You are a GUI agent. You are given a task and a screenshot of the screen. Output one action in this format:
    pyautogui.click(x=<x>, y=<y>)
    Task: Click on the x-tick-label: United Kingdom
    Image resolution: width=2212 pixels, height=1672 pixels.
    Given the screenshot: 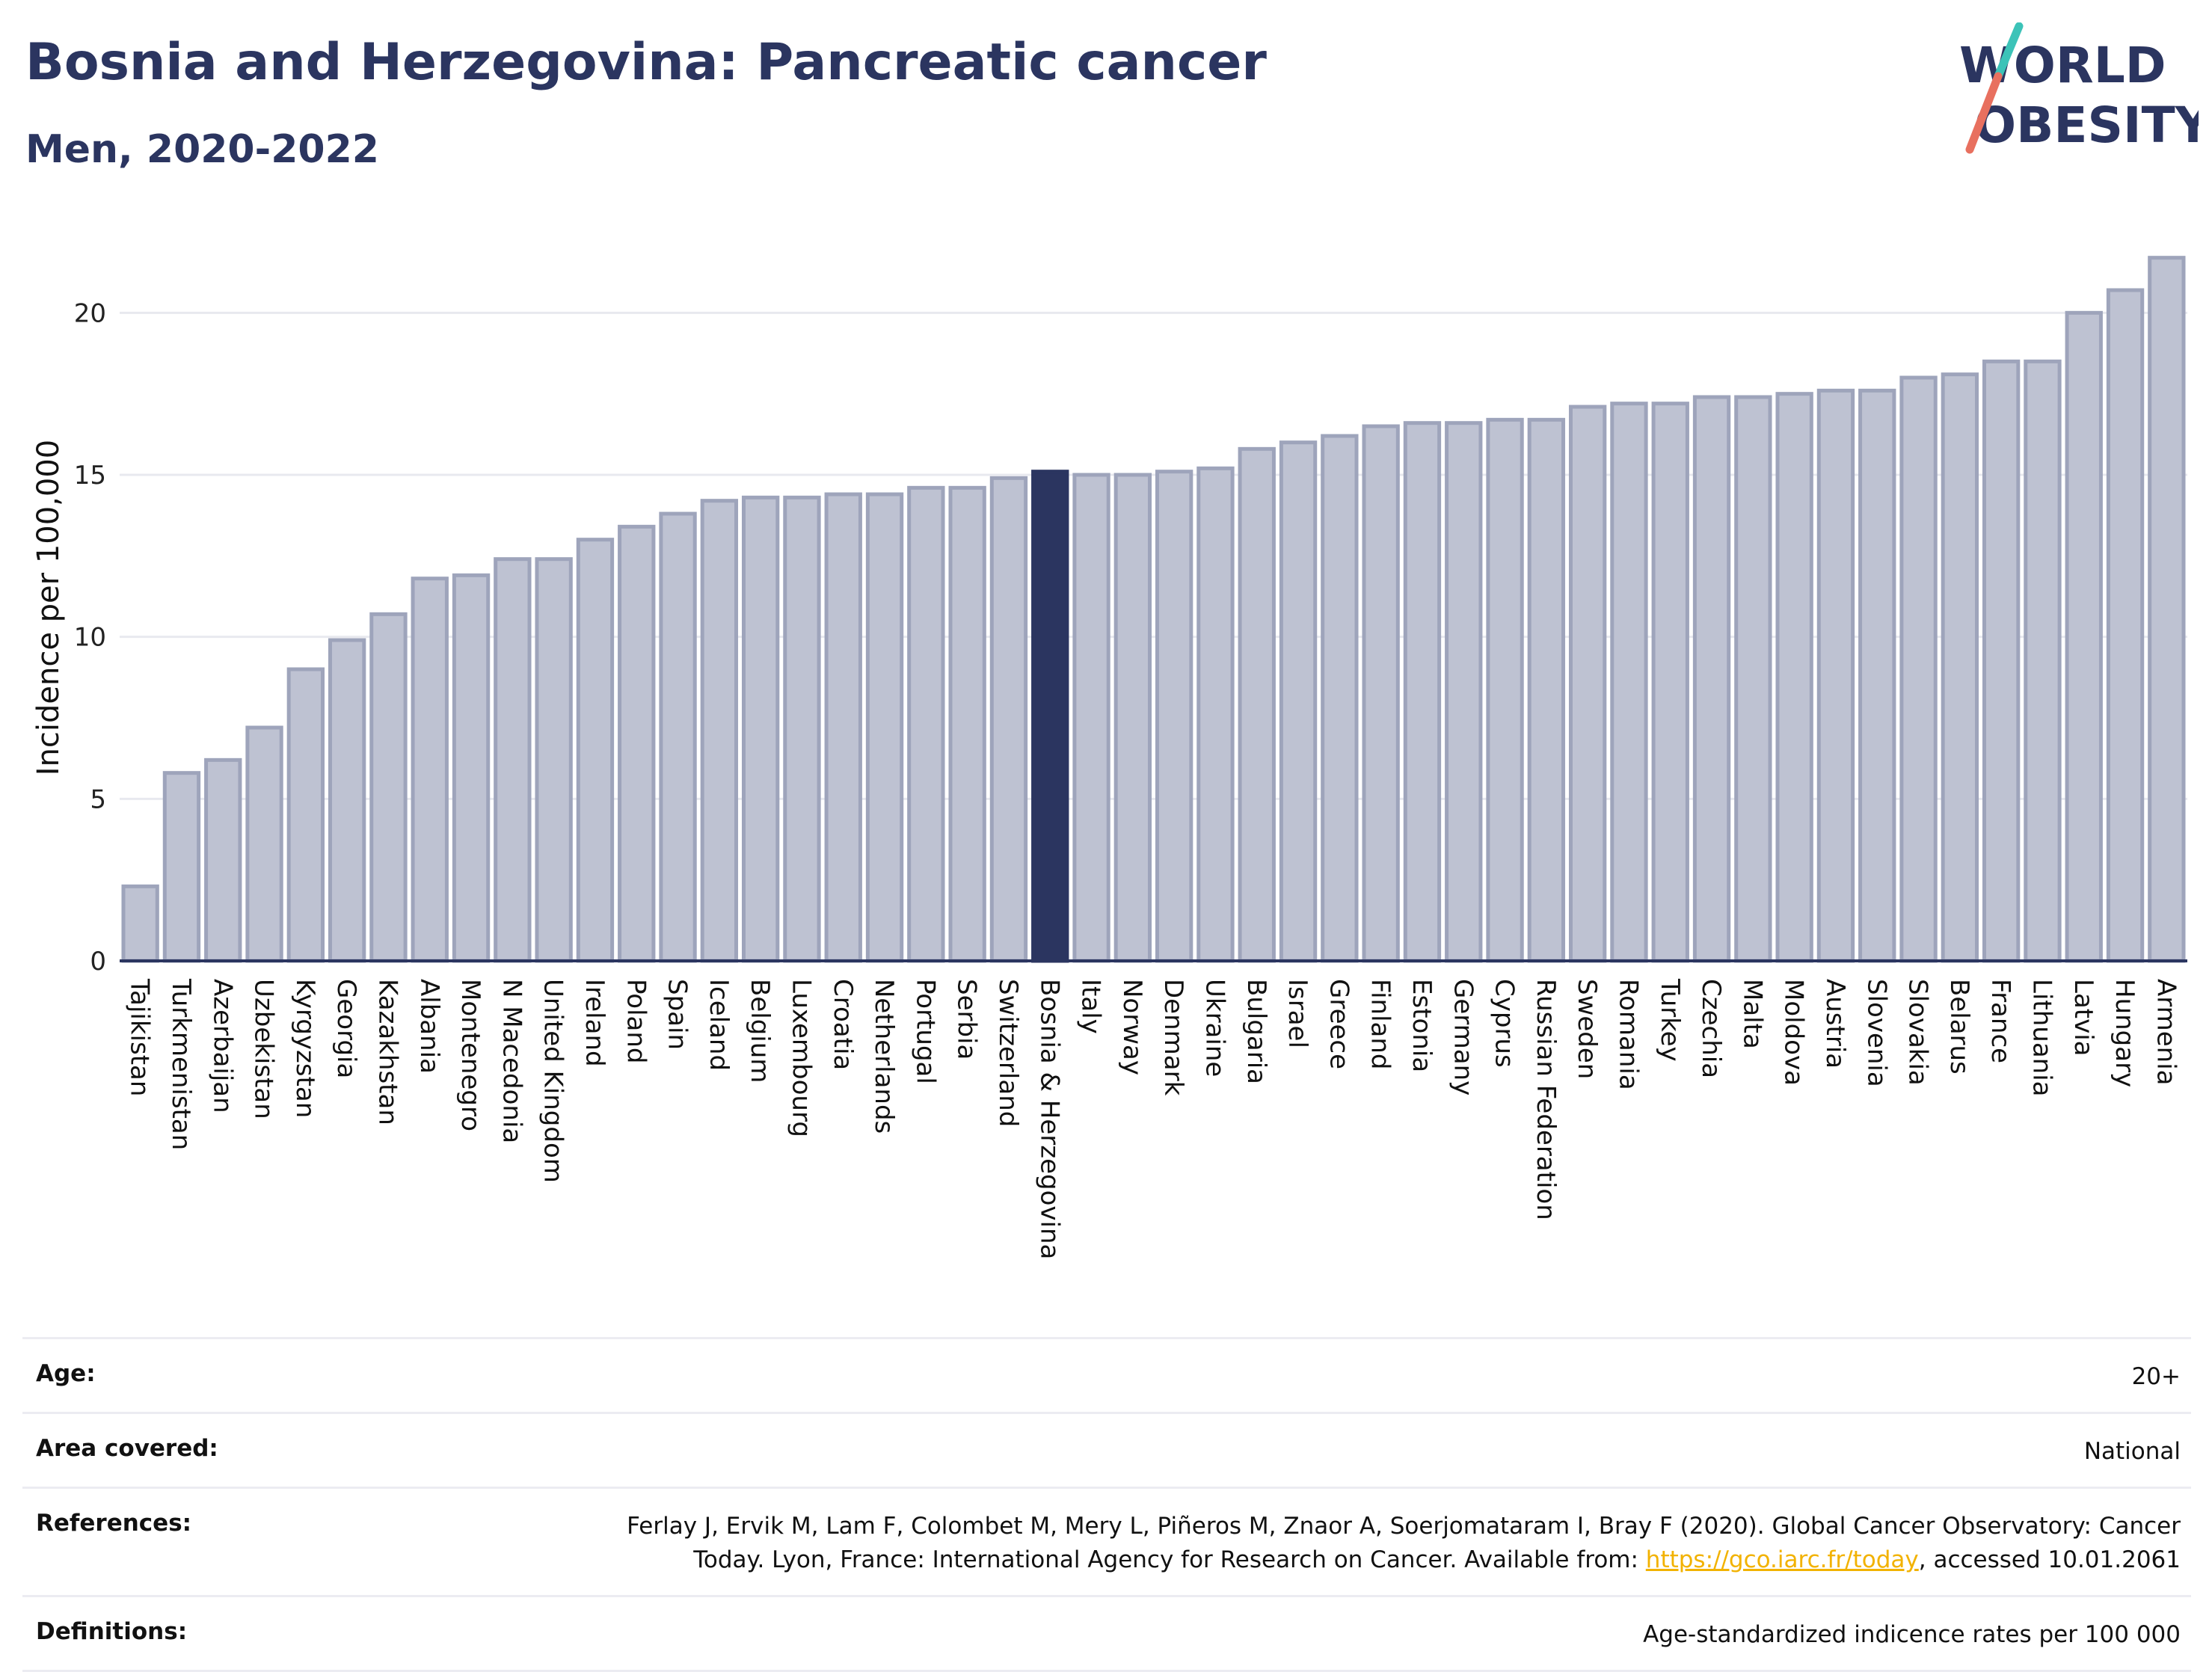 What is the action you would take?
    pyautogui.click(x=553, y=1081)
    